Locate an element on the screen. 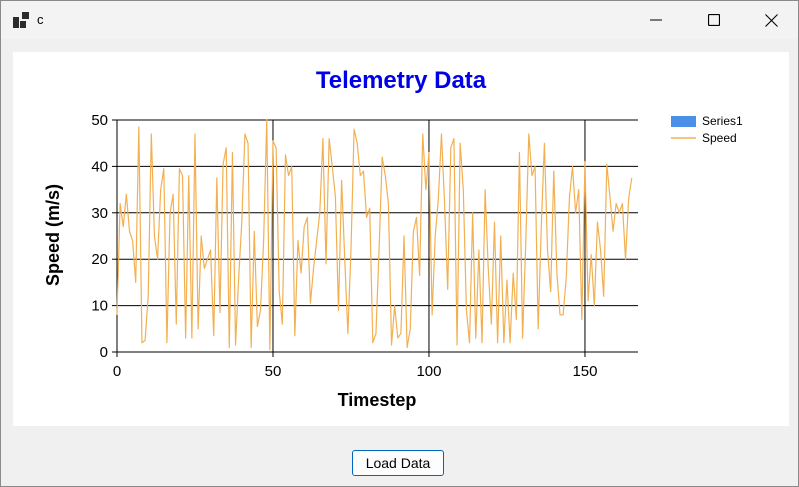 The height and width of the screenshot is (487, 799). chart-title: Telemetry Data is located at coordinates (401, 80).